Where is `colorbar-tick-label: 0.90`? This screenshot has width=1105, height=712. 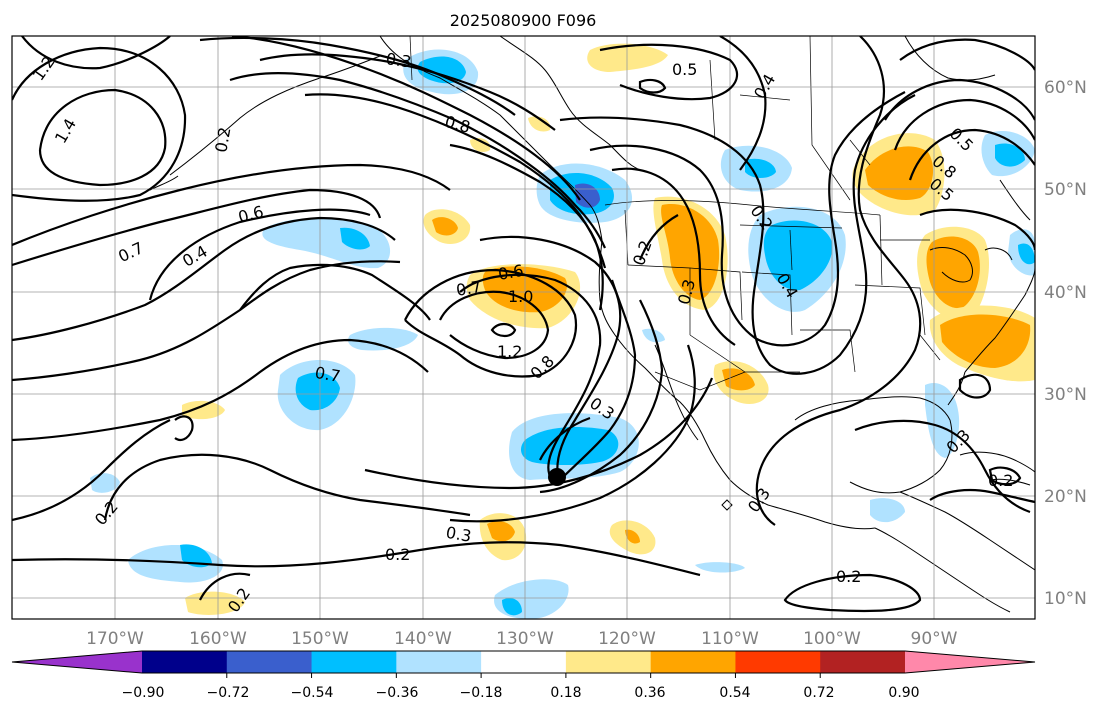
colorbar-tick-label: 0.90 is located at coordinates (903, 693).